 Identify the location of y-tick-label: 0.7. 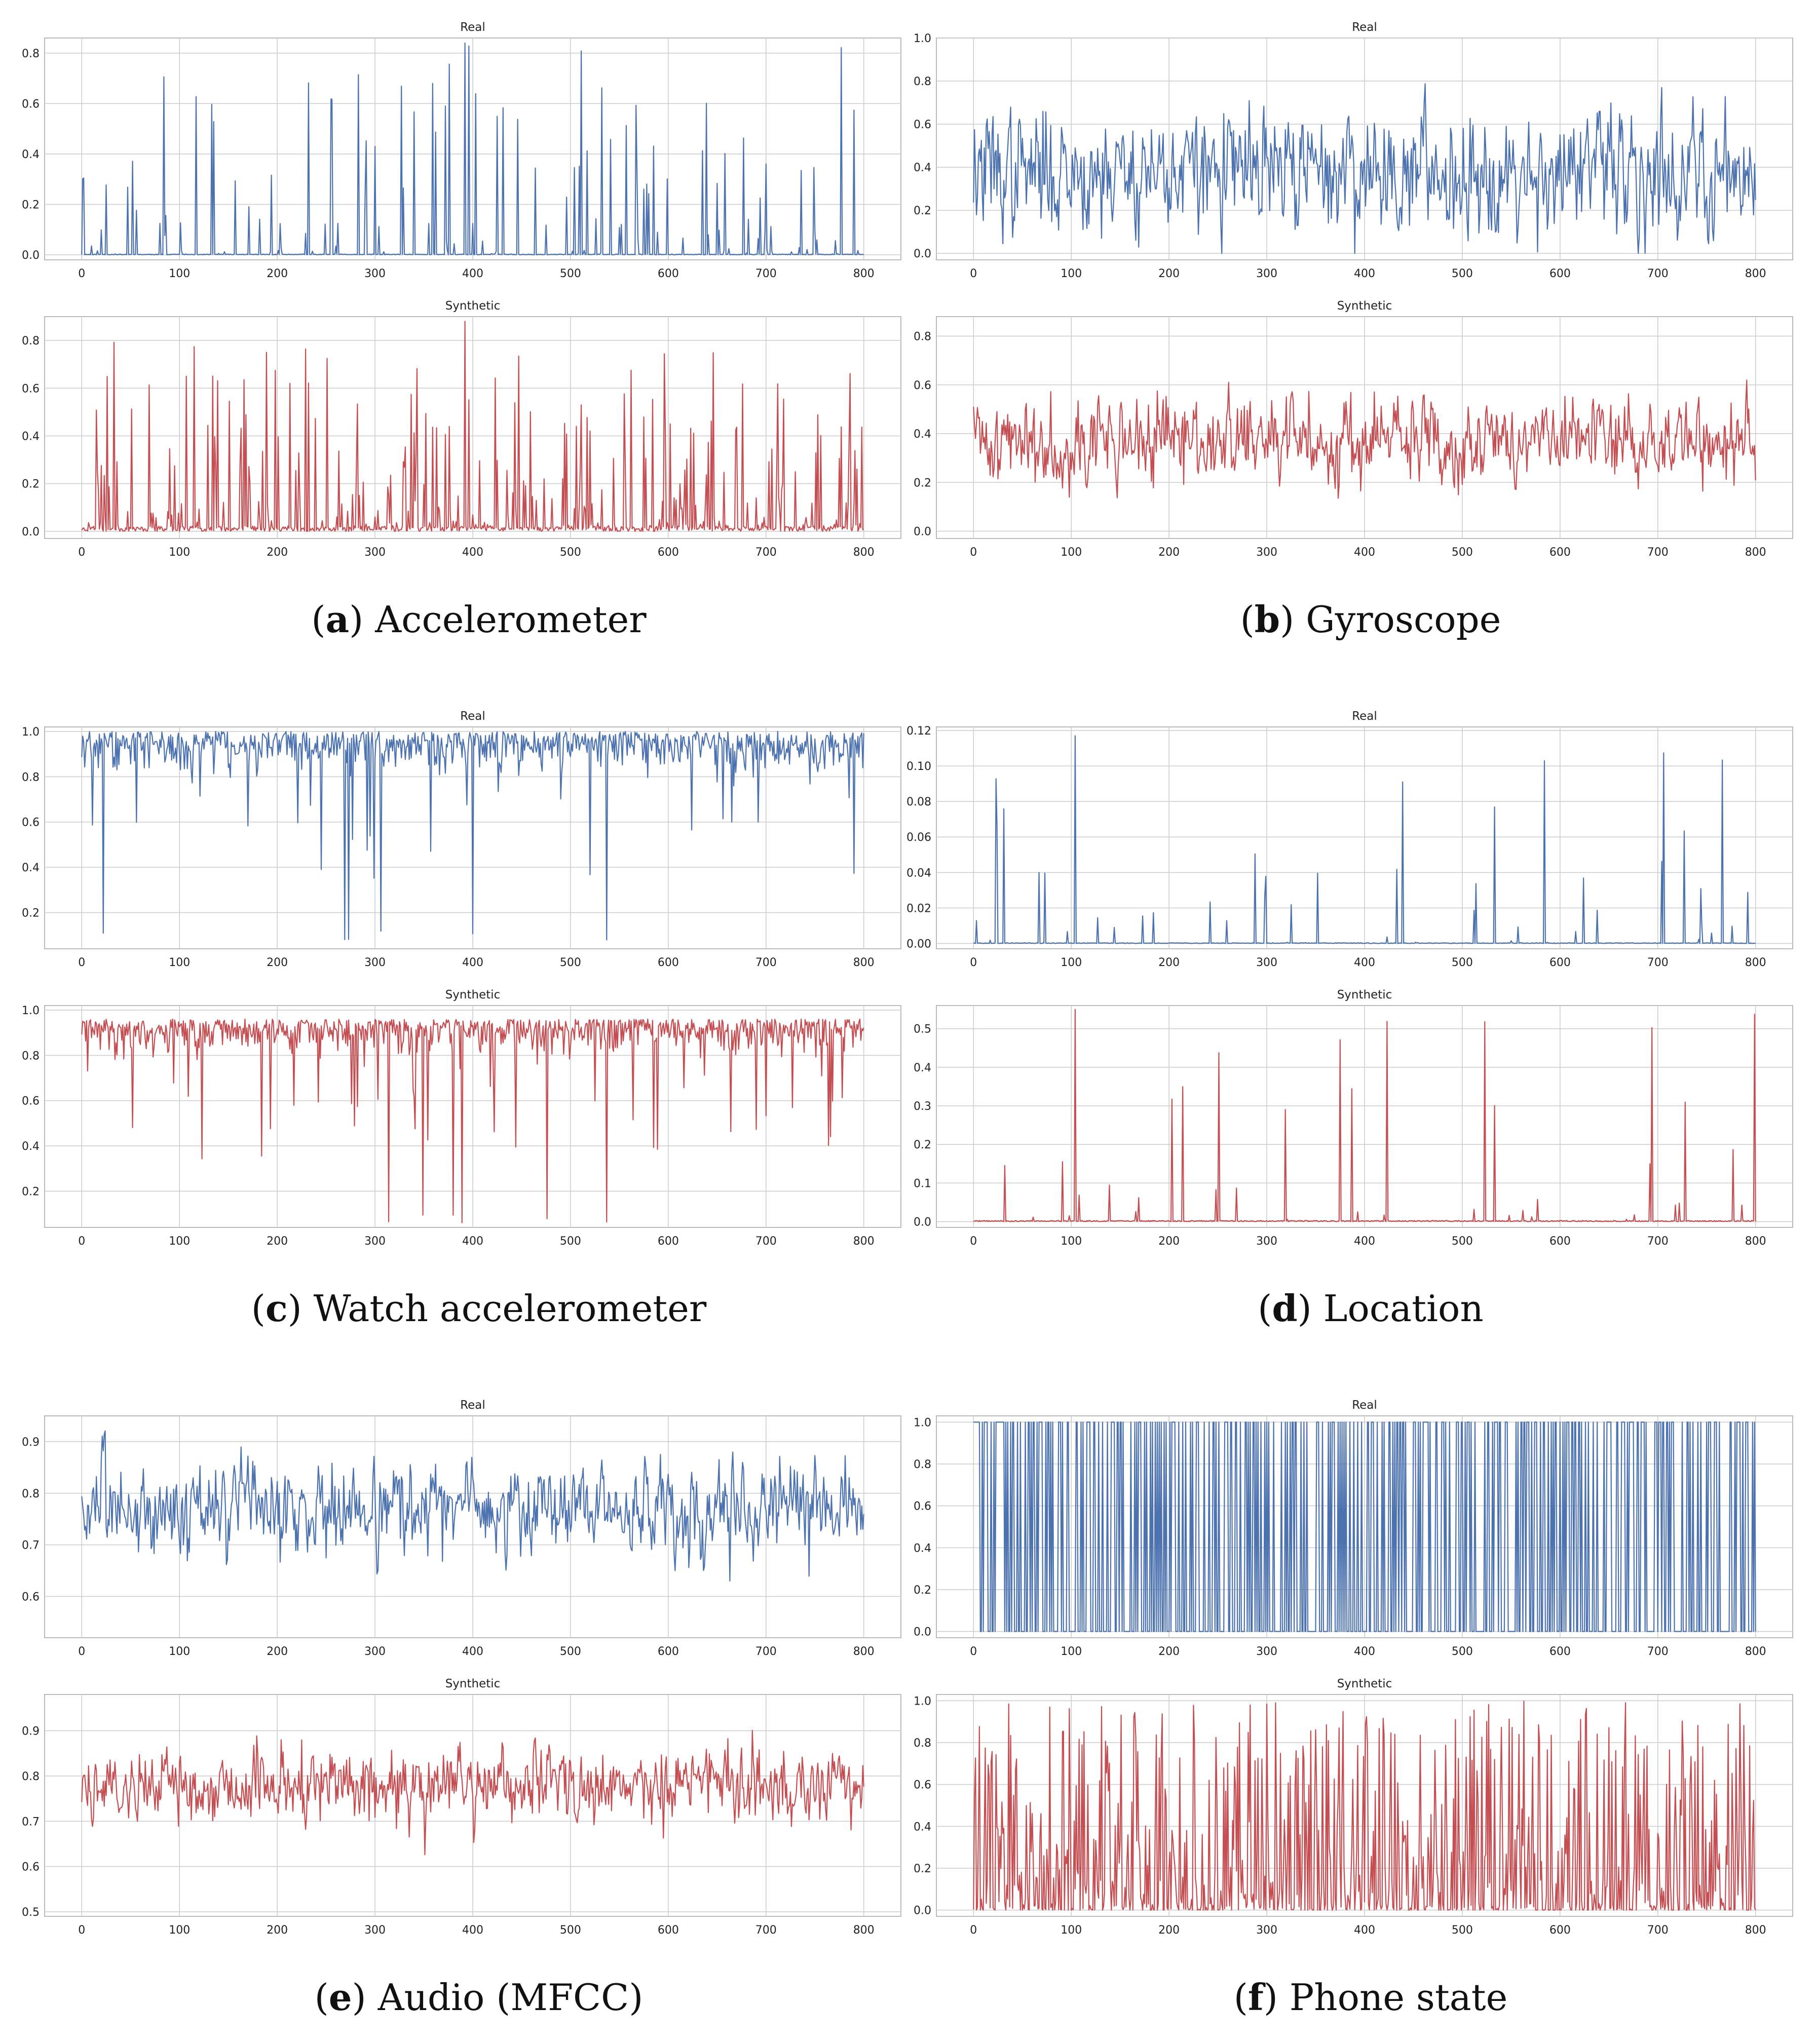
(31, 1545).